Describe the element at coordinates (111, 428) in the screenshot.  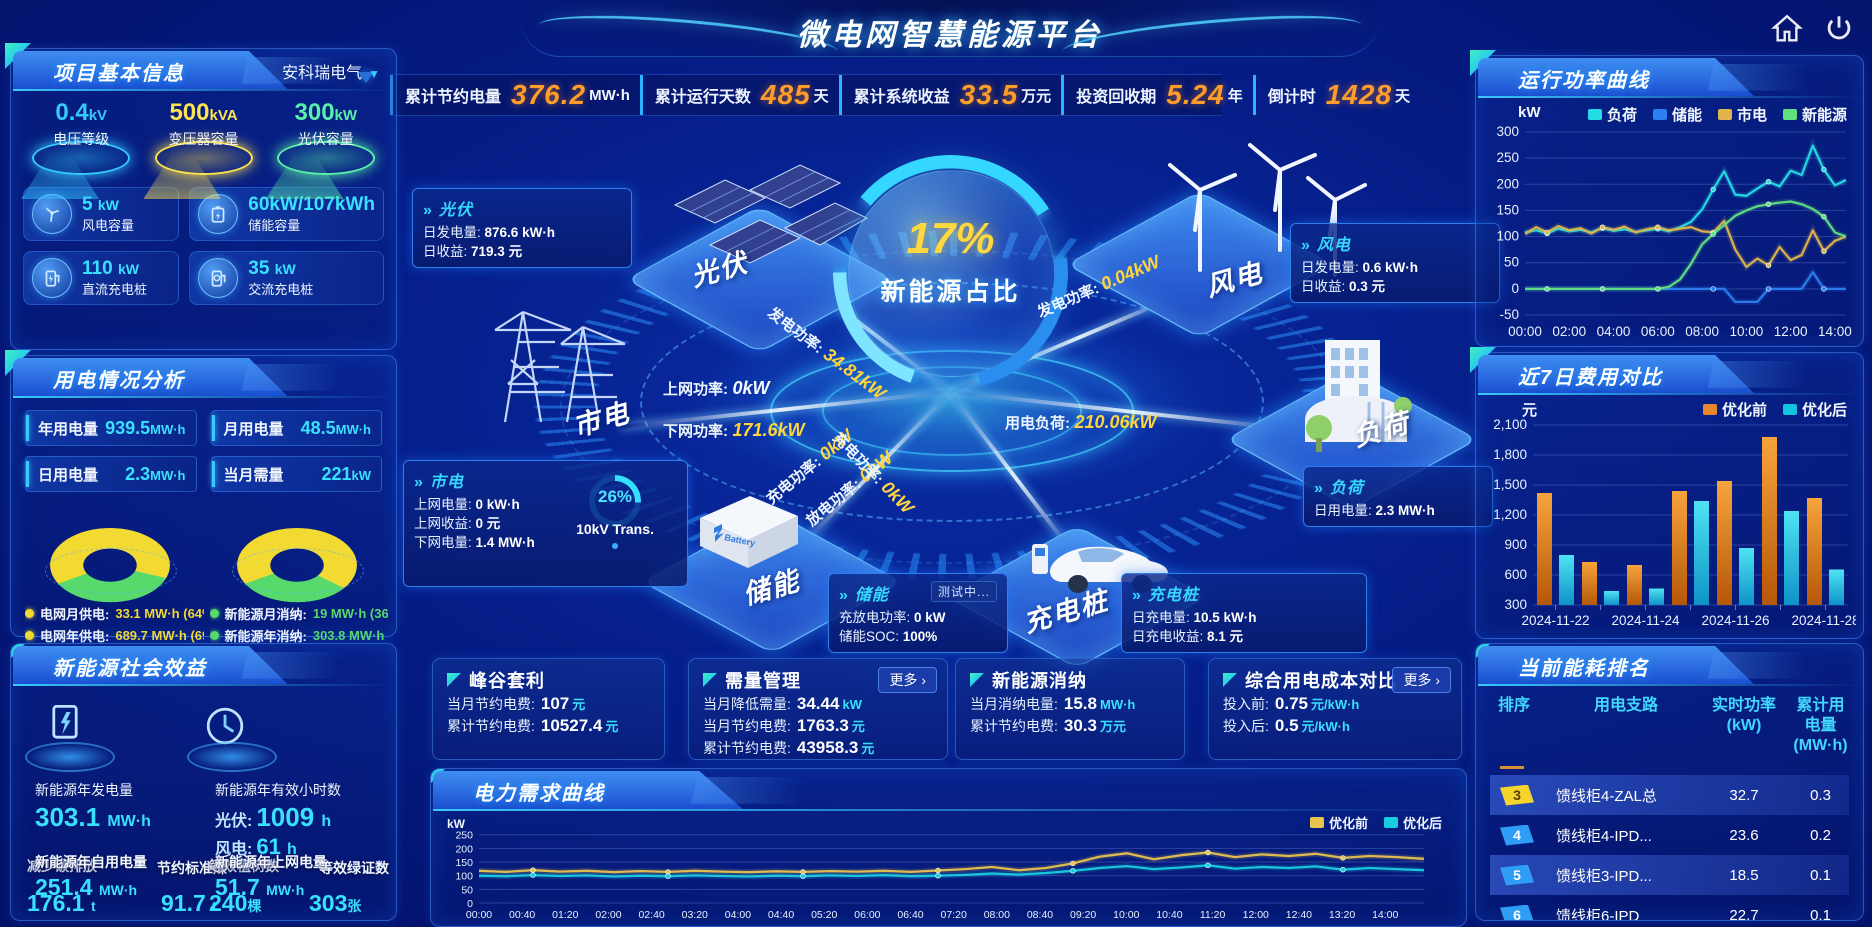
I see `usage-stat: 年用电量 939.5MW·h` at that location.